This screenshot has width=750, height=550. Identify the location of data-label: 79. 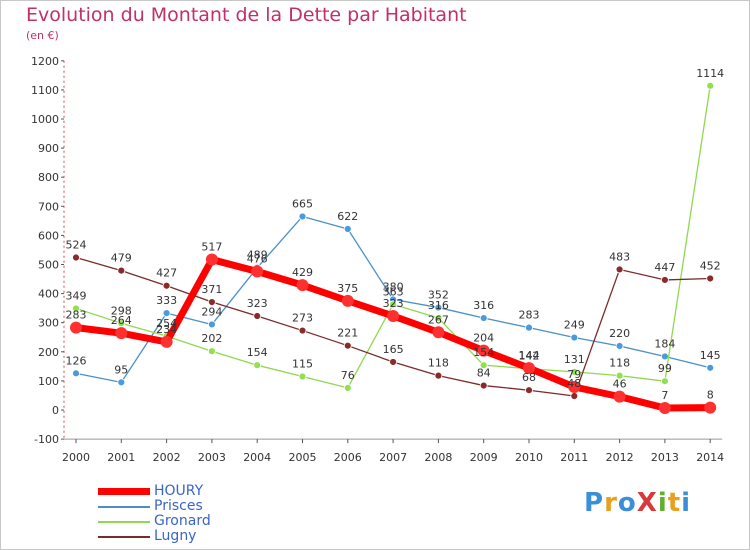
(574, 374).